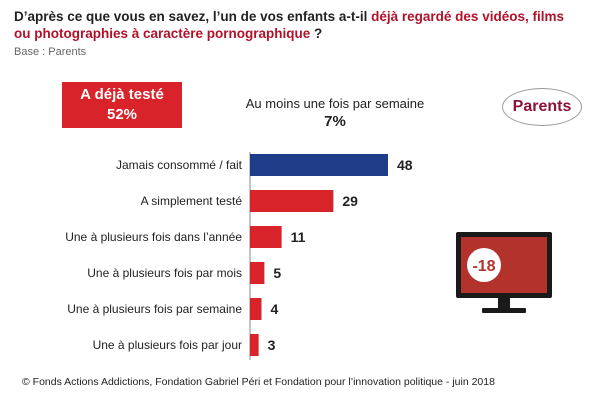 The width and height of the screenshot is (600, 400). I want to click on already-tested-value: 52%, so click(122, 114).